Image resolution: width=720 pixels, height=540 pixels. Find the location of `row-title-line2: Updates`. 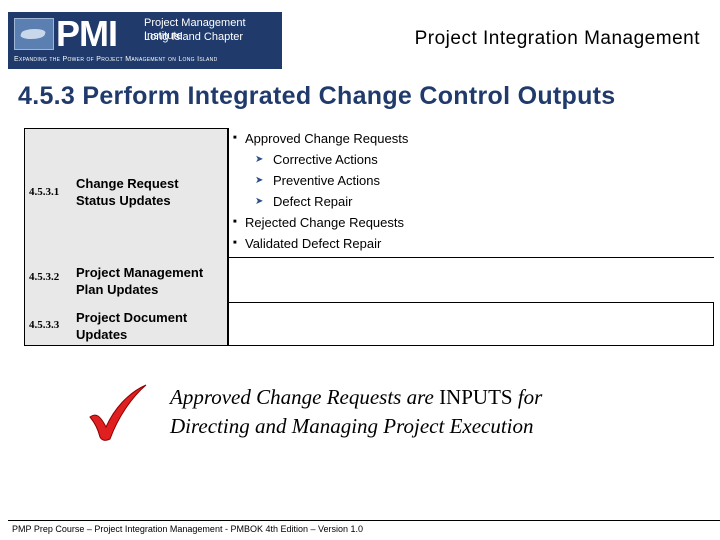

row-title-line2: Updates is located at coordinates (102, 334).